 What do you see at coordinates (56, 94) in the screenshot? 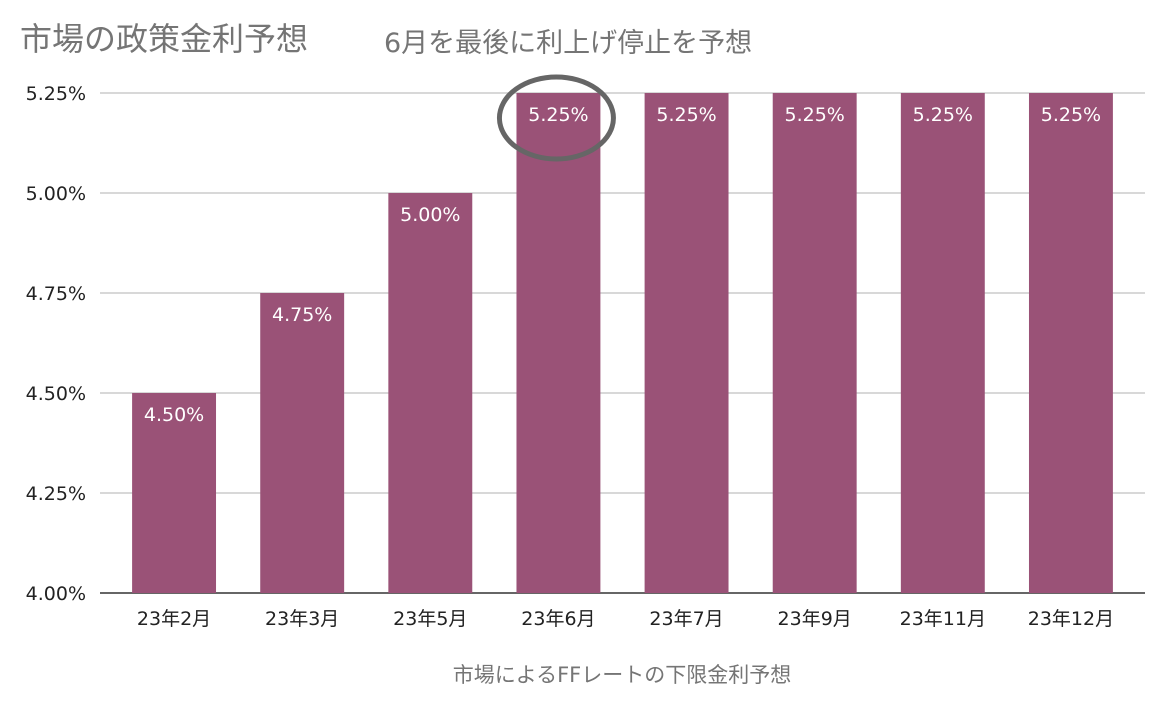
I see `y-tick-label: 5.25%` at bounding box center [56, 94].